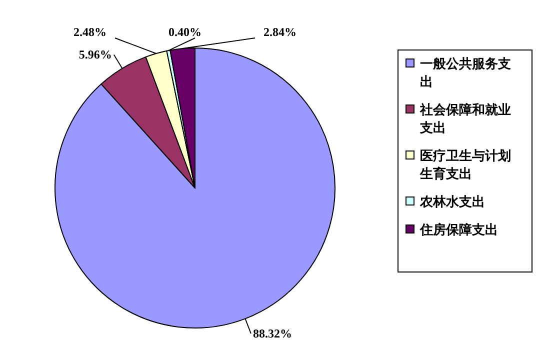 This screenshot has width=548, height=359. What do you see at coordinates (185, 32) in the screenshot?
I see `data-label: 0.40%` at bounding box center [185, 32].